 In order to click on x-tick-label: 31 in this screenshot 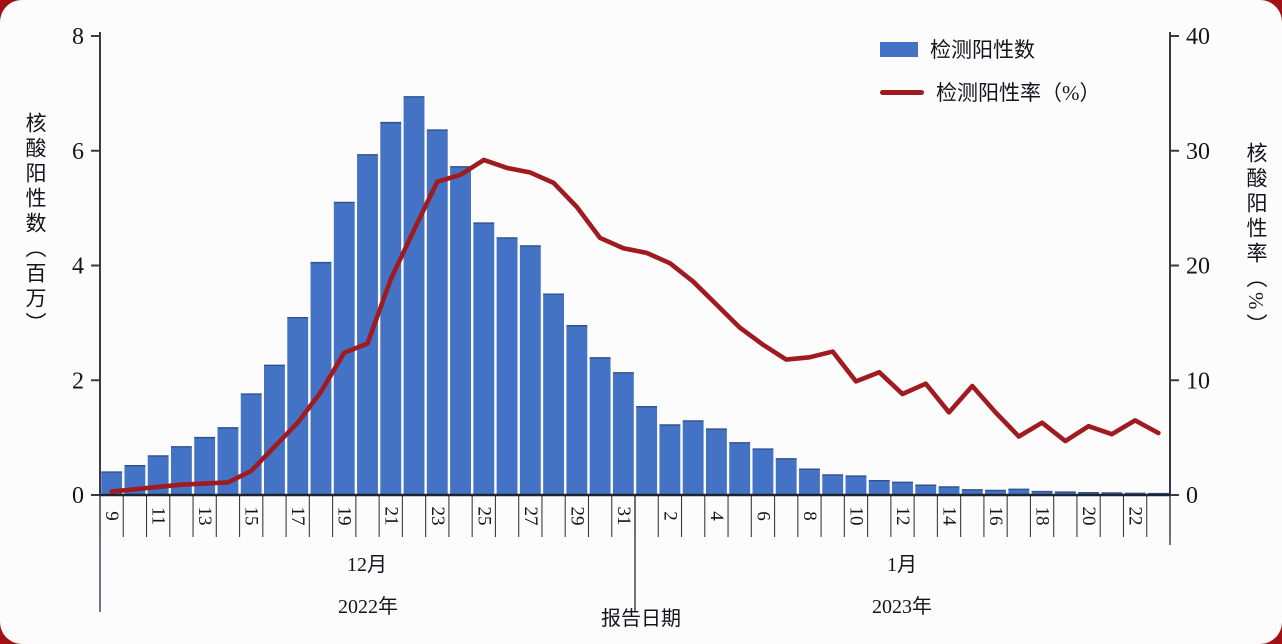, I will do `click(623, 516)`.